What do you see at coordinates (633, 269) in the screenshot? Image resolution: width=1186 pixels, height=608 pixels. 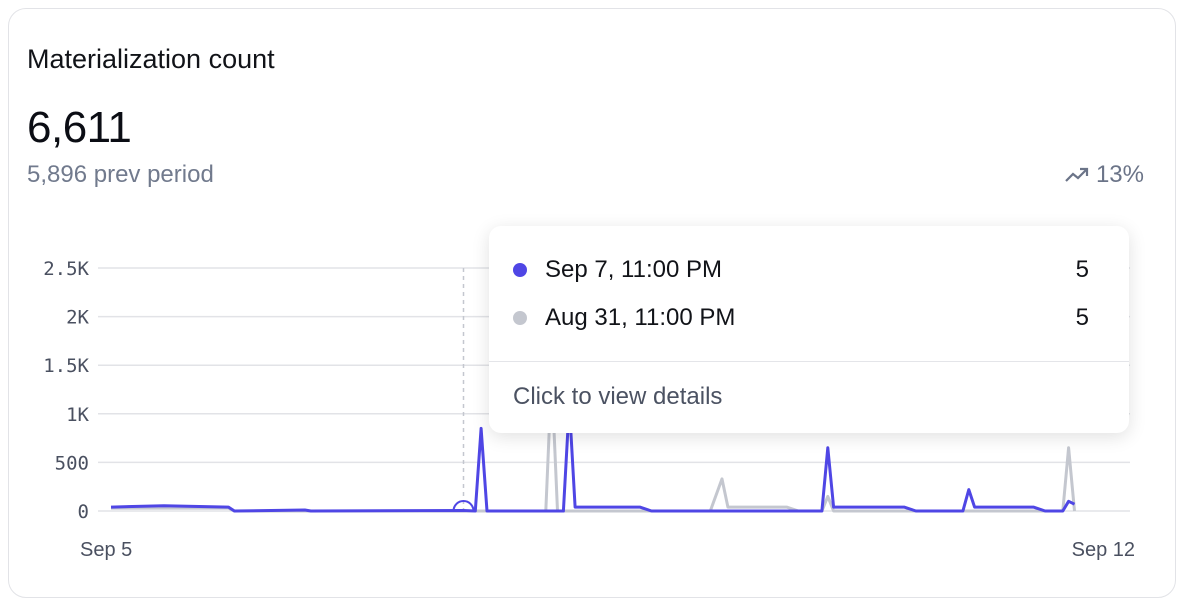 I see `tooltip-row-label: Sep 7, 11:00 PM` at bounding box center [633, 269].